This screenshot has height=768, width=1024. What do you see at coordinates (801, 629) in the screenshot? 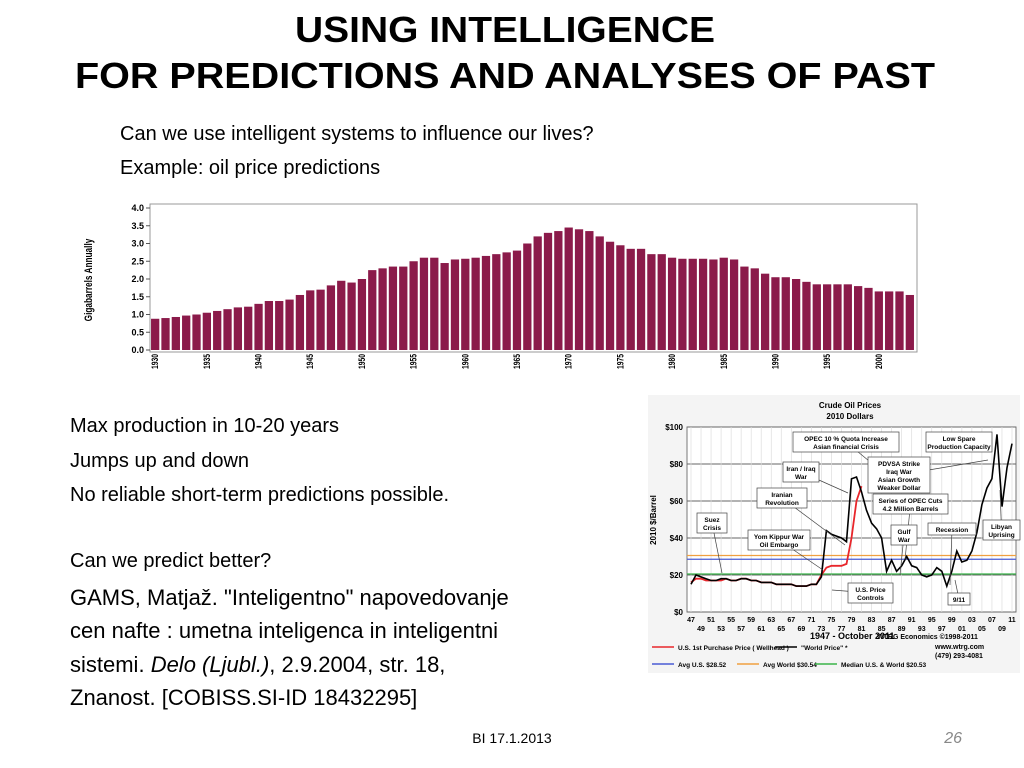
I see `x-tick-label: 69` at bounding box center [801, 629].